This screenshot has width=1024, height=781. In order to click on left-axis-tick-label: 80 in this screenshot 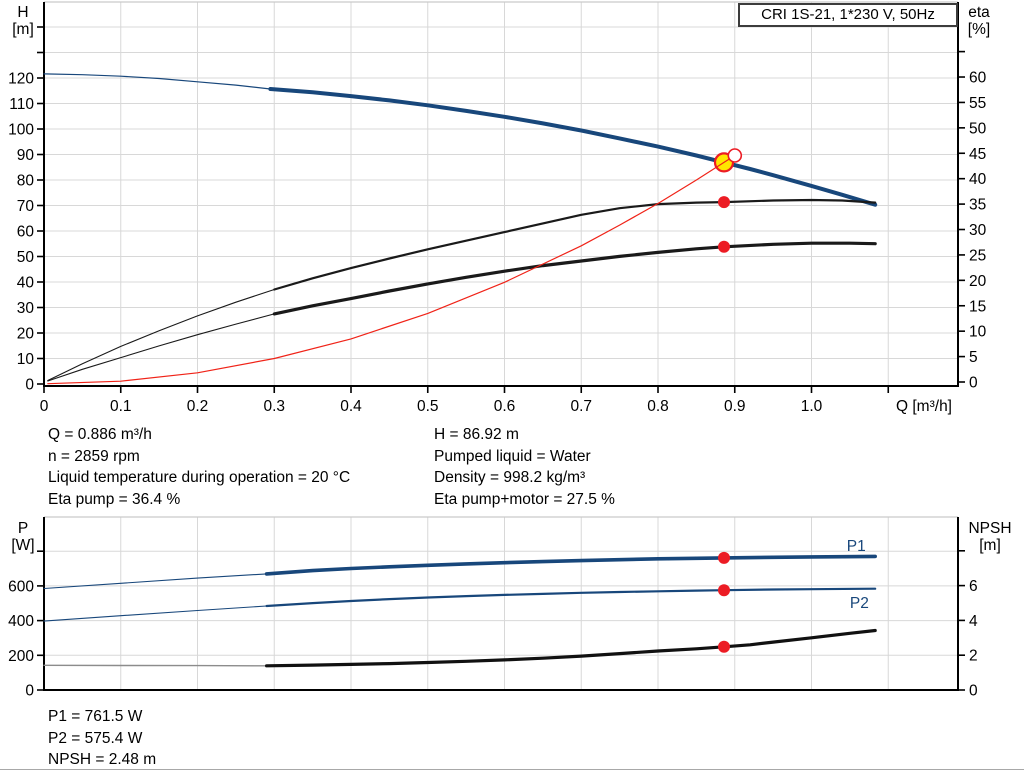, I will do `click(26, 181)`.